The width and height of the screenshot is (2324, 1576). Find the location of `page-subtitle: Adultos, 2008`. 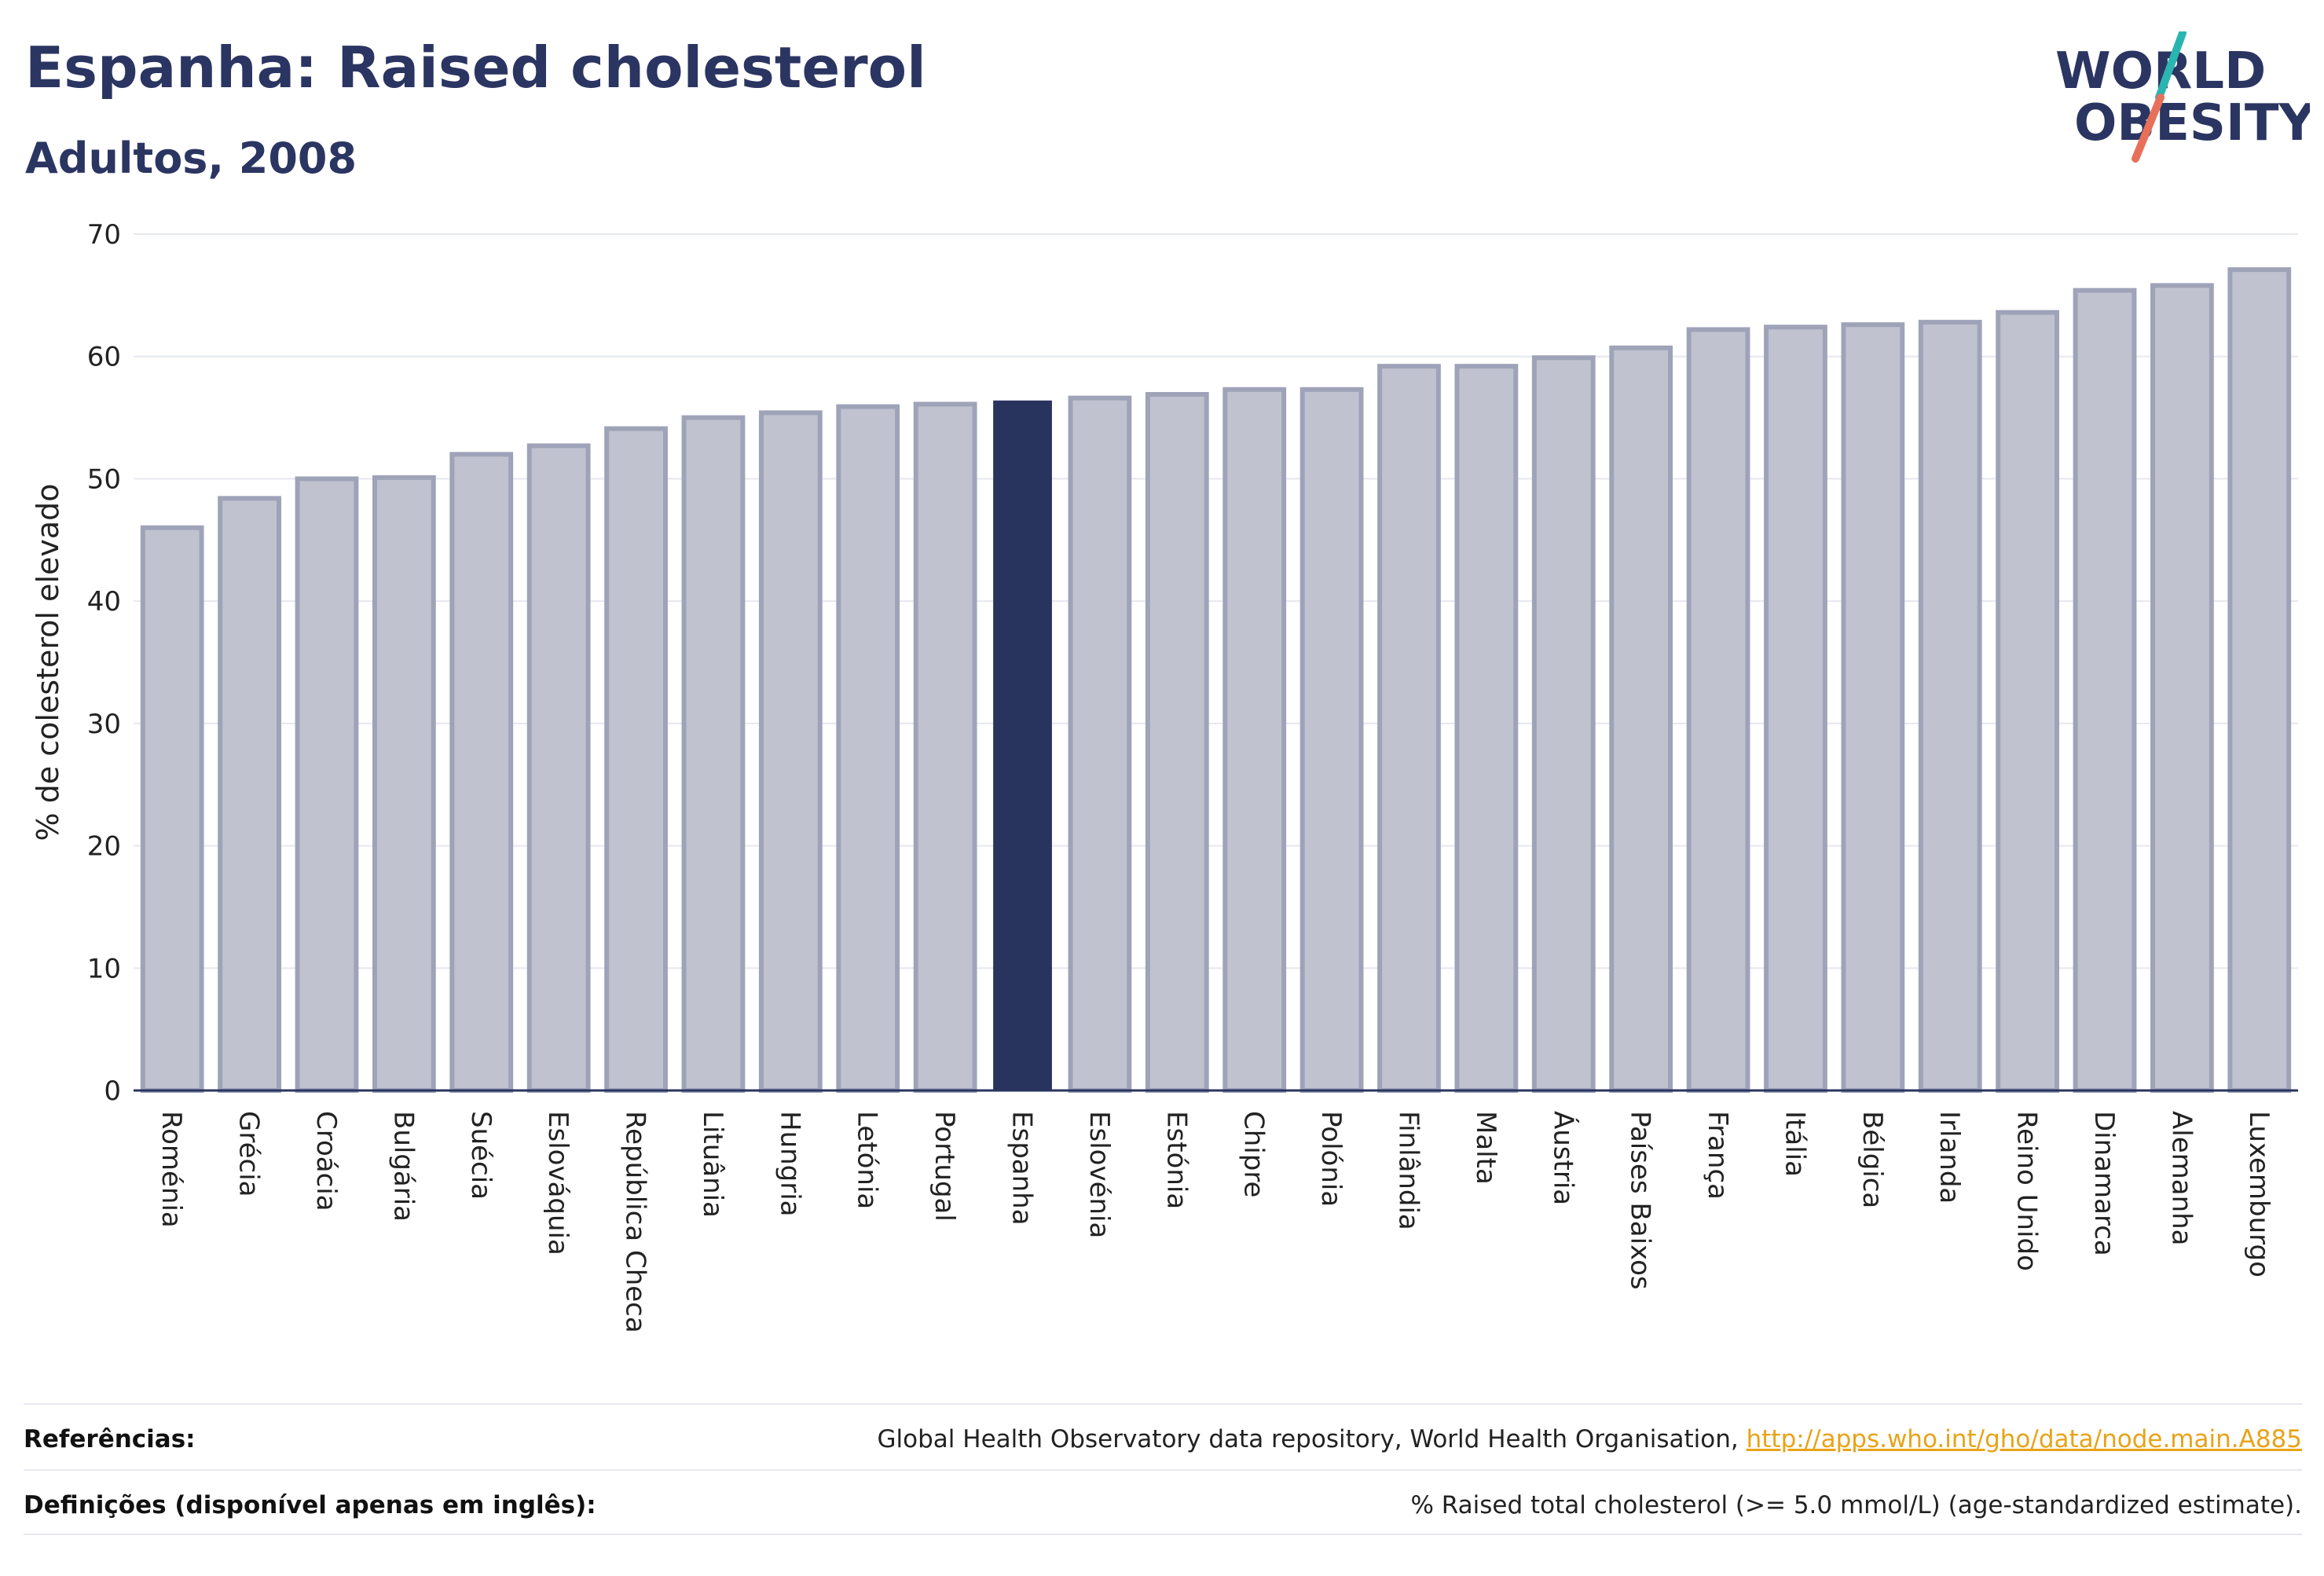

page-subtitle: Adultos, 2008 is located at coordinates (191, 158).